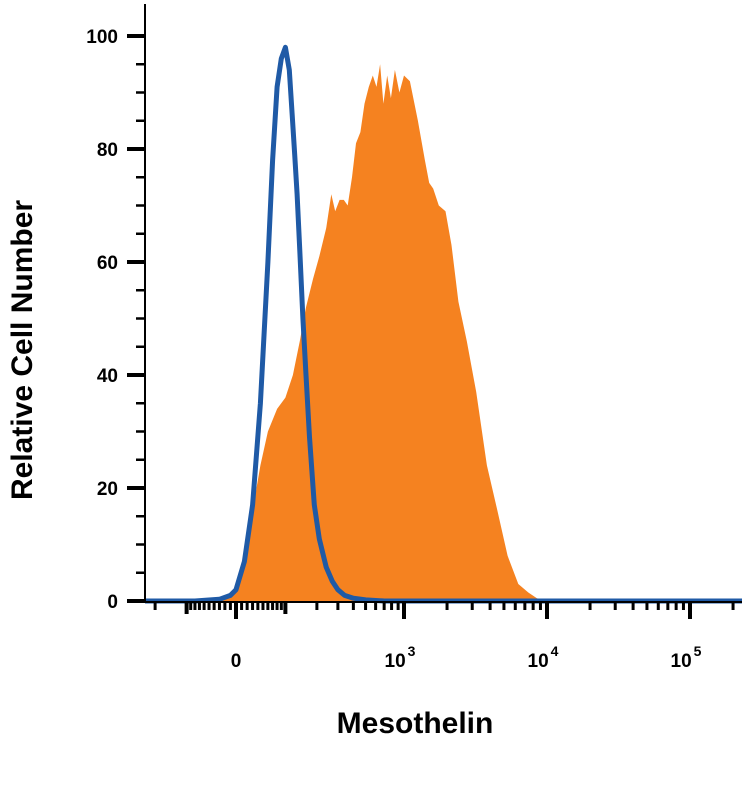  I want to click on y-tick-label: 100, so click(102, 37).